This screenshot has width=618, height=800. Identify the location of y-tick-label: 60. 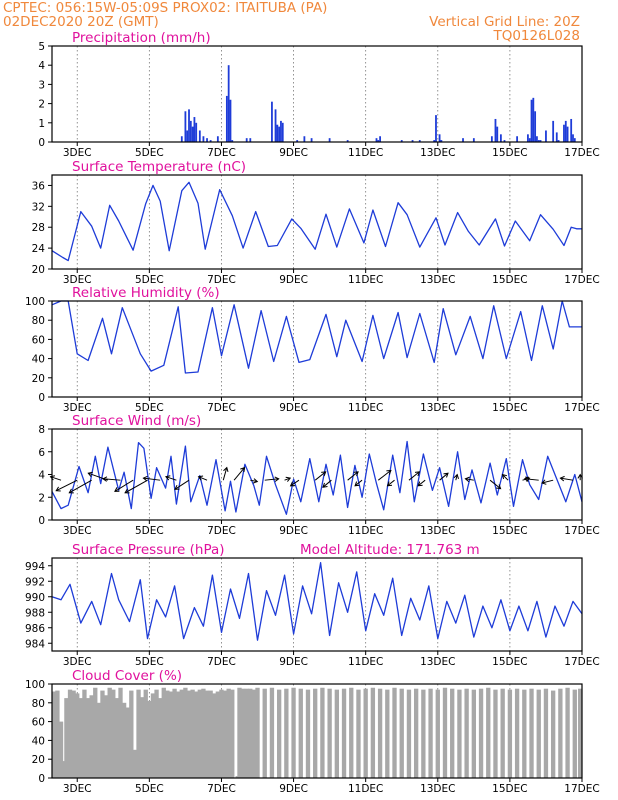
(38, 340).